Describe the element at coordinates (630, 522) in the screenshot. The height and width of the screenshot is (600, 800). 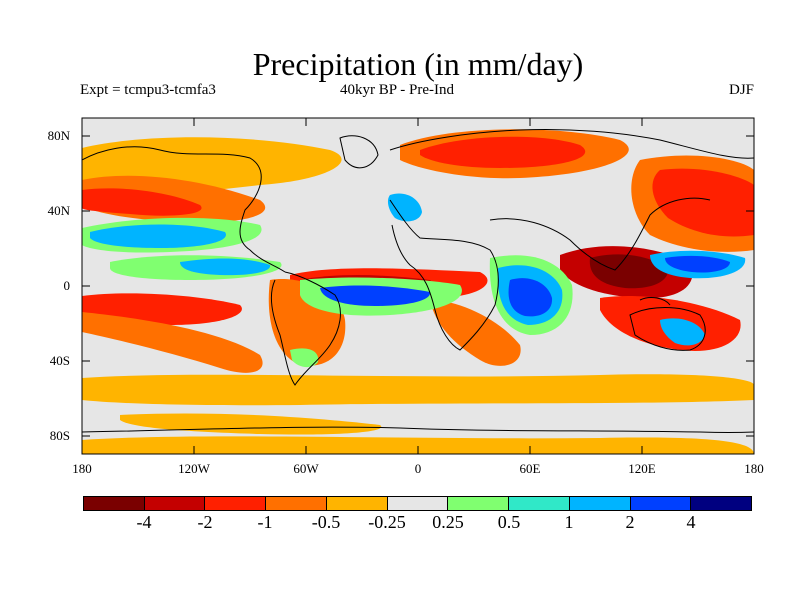
I see `colorbar-label: 2` at that location.